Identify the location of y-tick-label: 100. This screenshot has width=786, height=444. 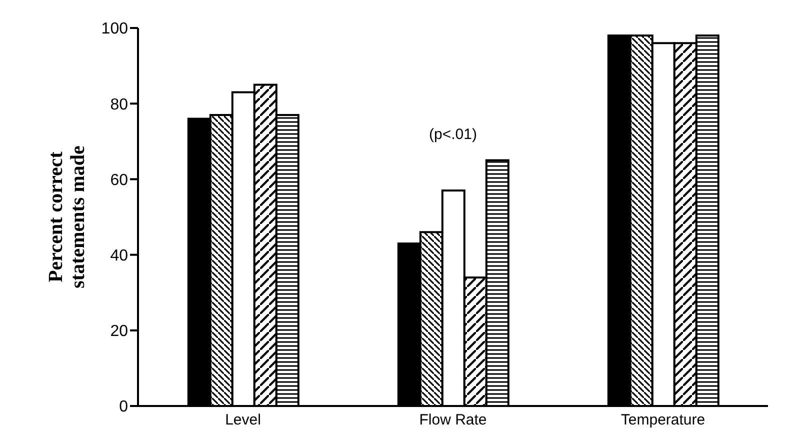
(114, 29).